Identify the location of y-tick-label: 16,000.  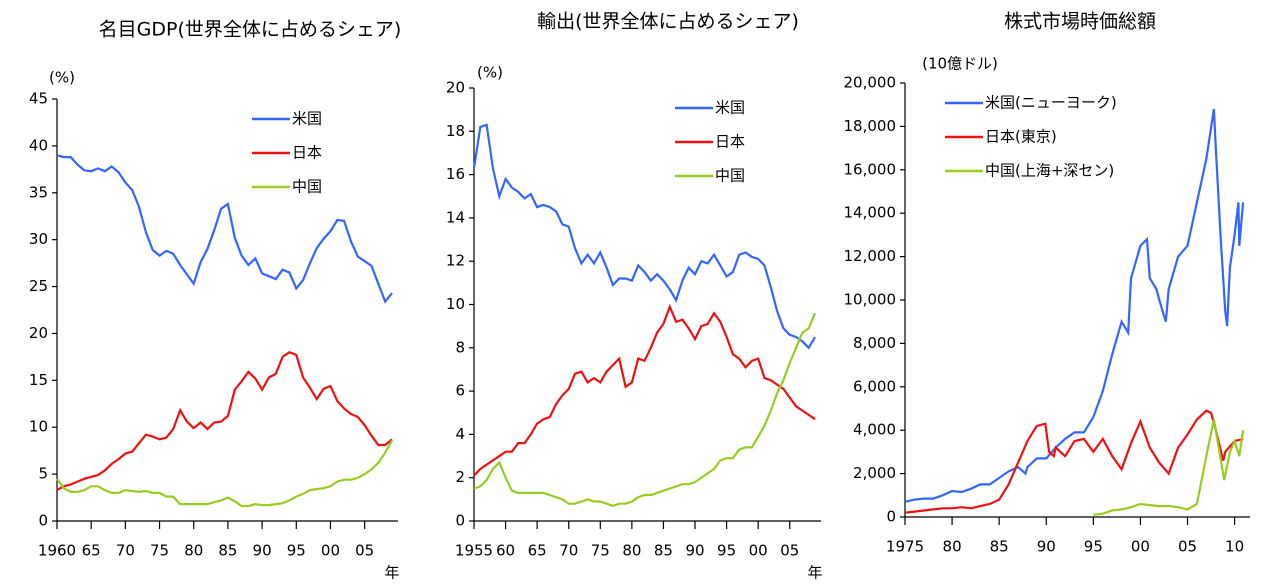
(870, 169).